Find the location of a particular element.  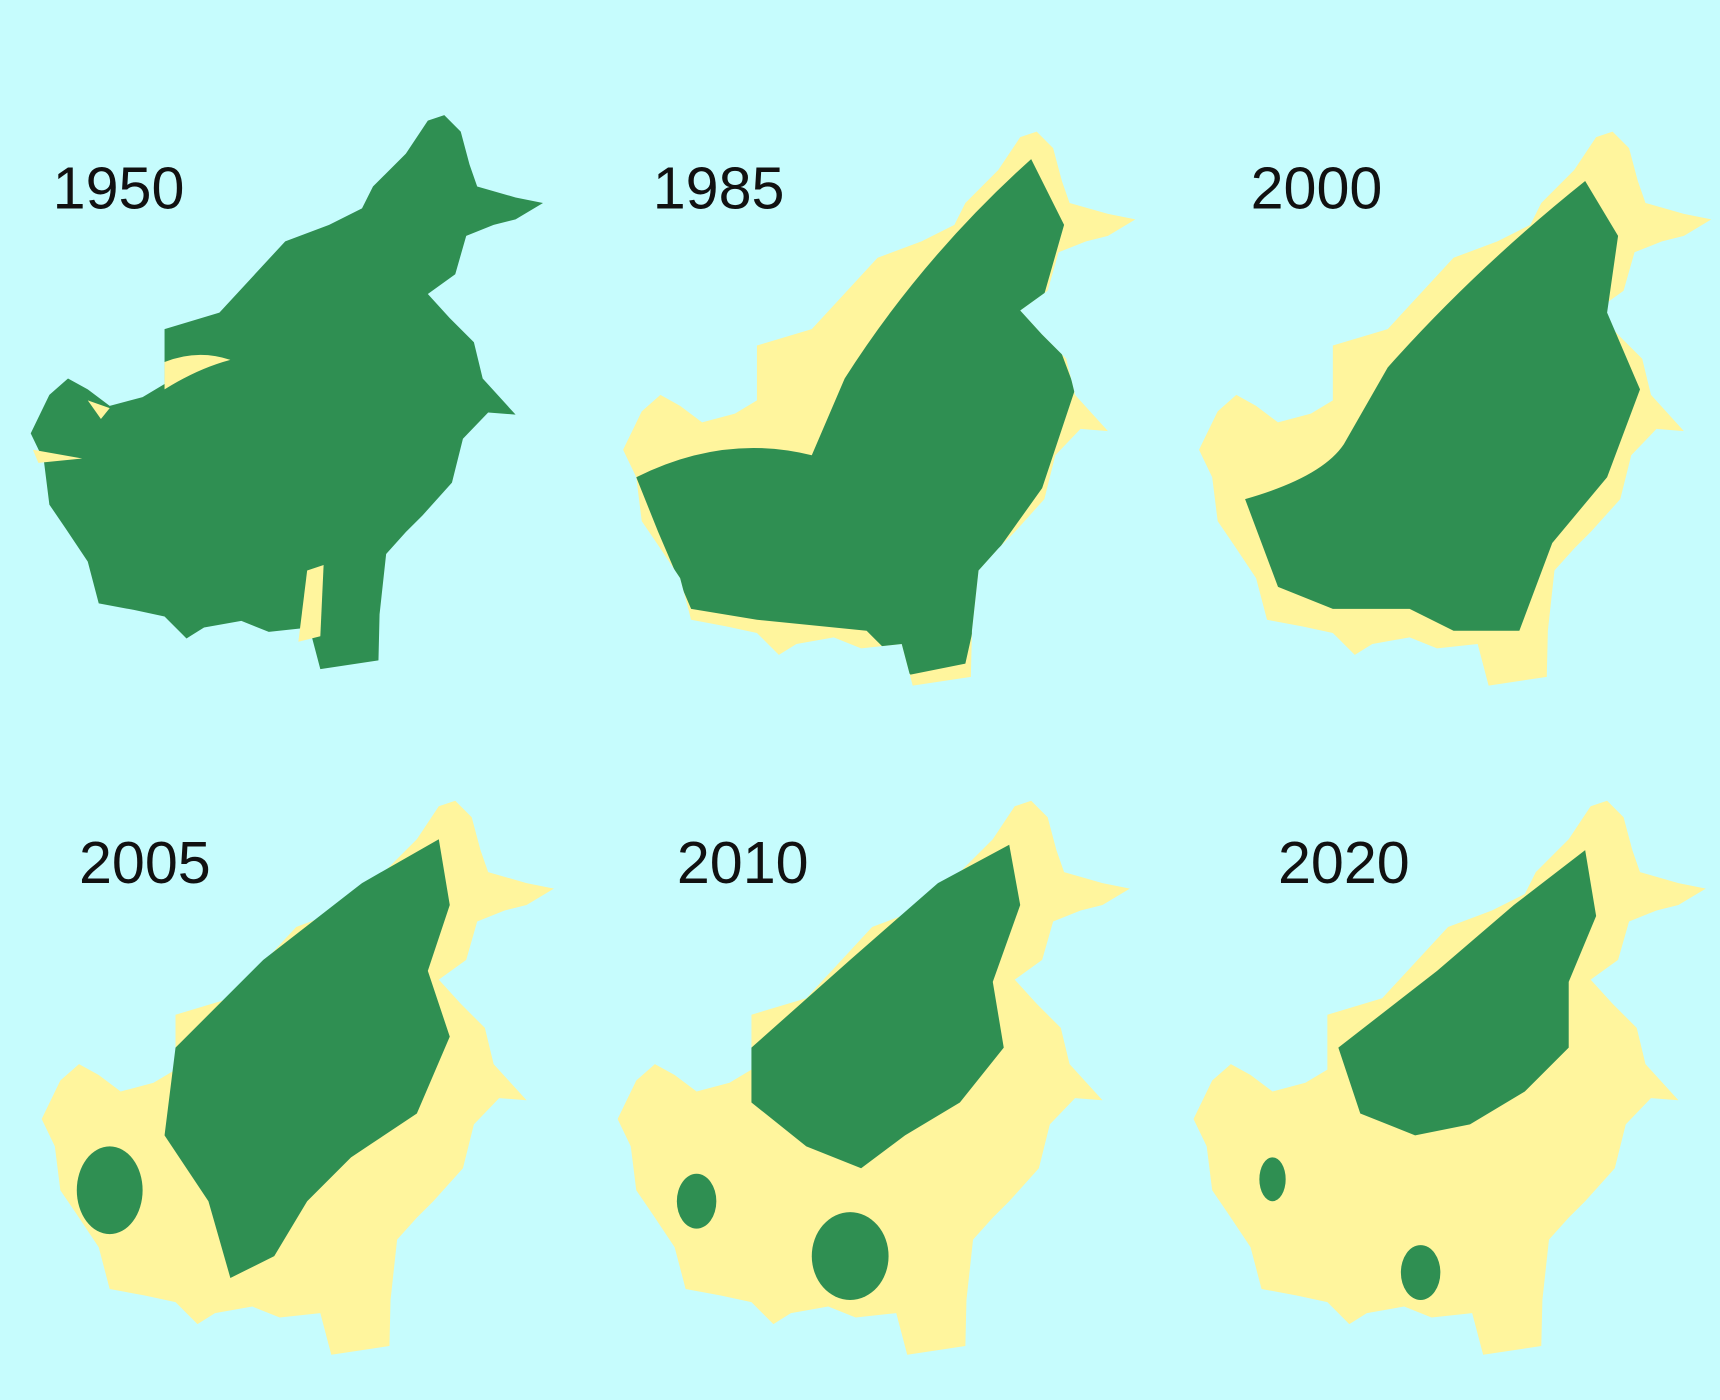

panel-1950: 1950 is located at coordinates (287, 392).